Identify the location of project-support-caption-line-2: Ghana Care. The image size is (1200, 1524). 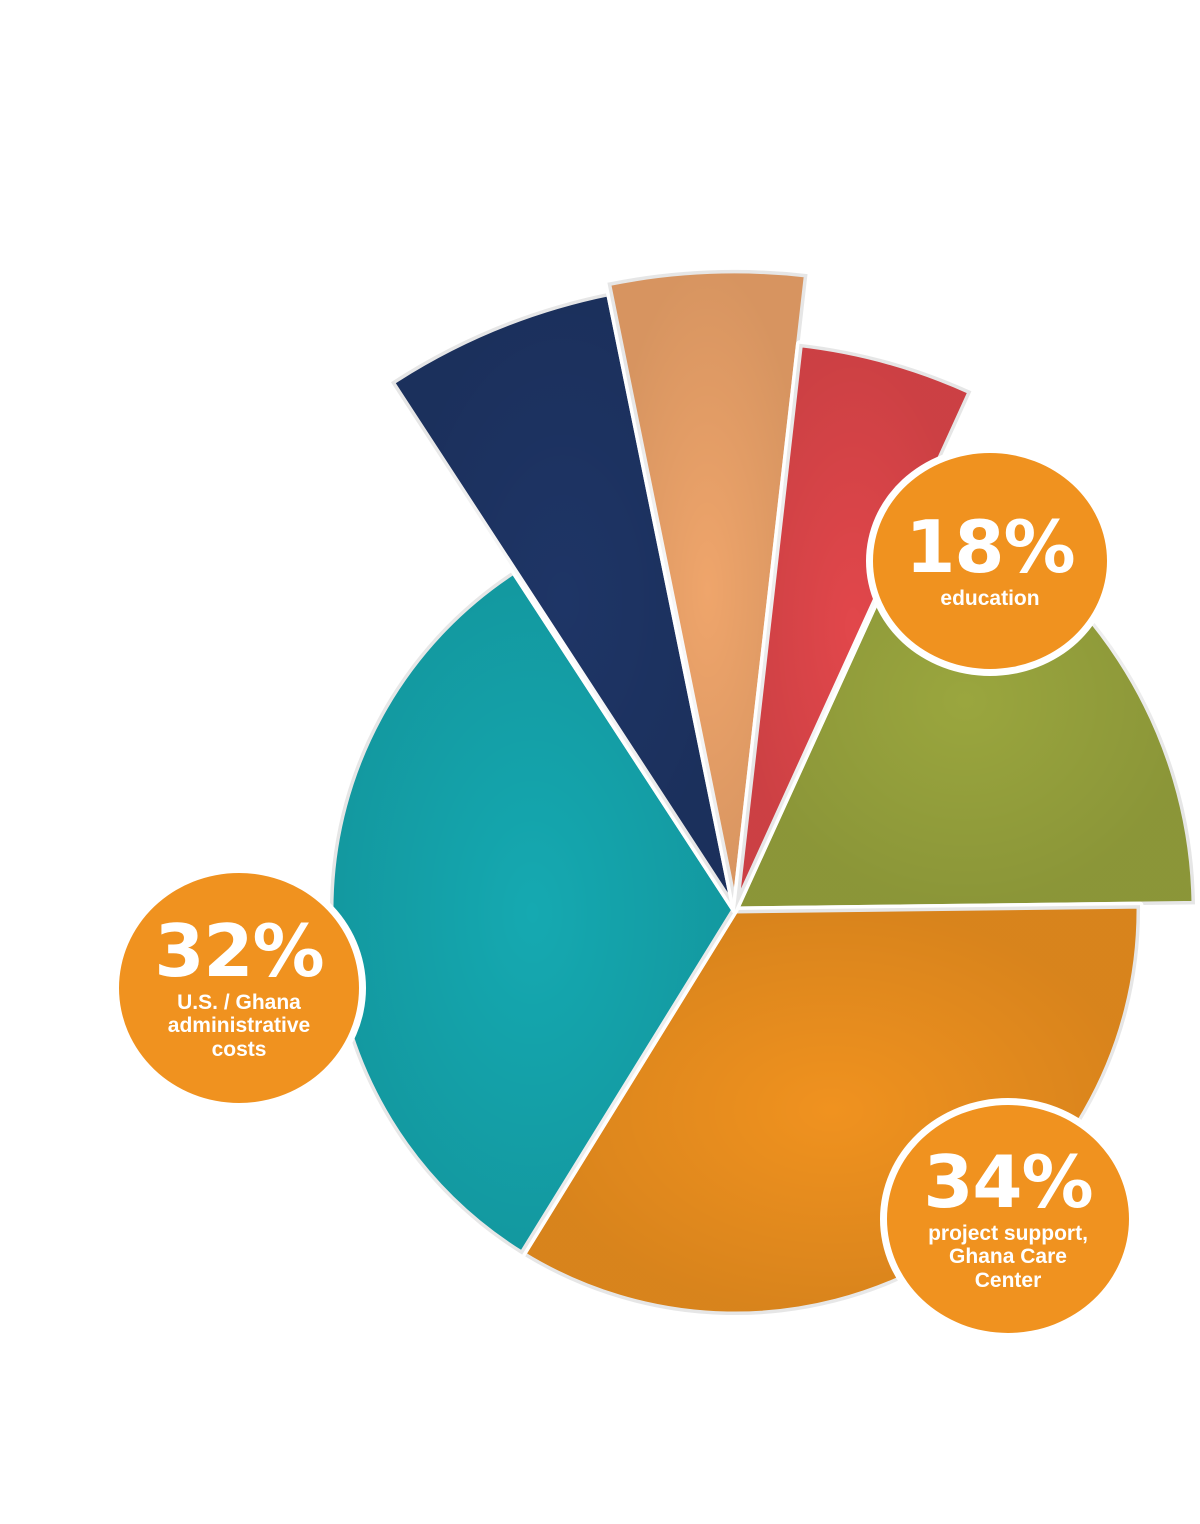
(1008, 1257).